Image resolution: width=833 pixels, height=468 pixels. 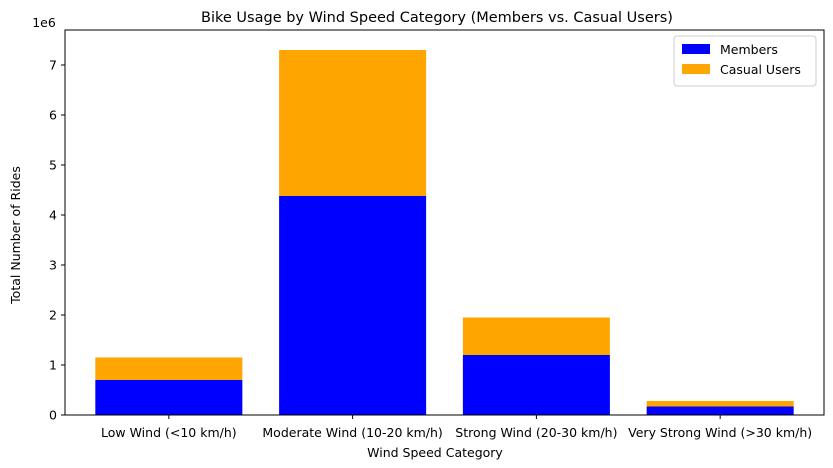 What do you see at coordinates (53, 115) in the screenshot?
I see `y-tick-label: 6` at bounding box center [53, 115].